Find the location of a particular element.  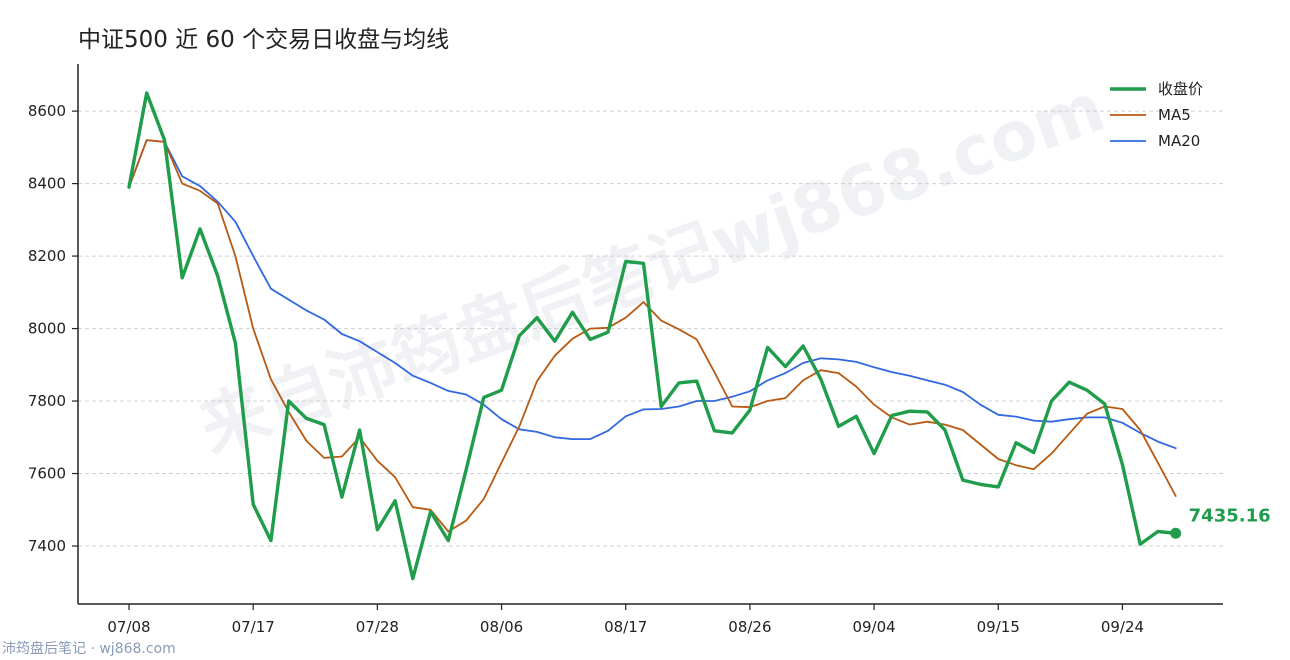

y-tick-label: 8600 is located at coordinates (47, 111).